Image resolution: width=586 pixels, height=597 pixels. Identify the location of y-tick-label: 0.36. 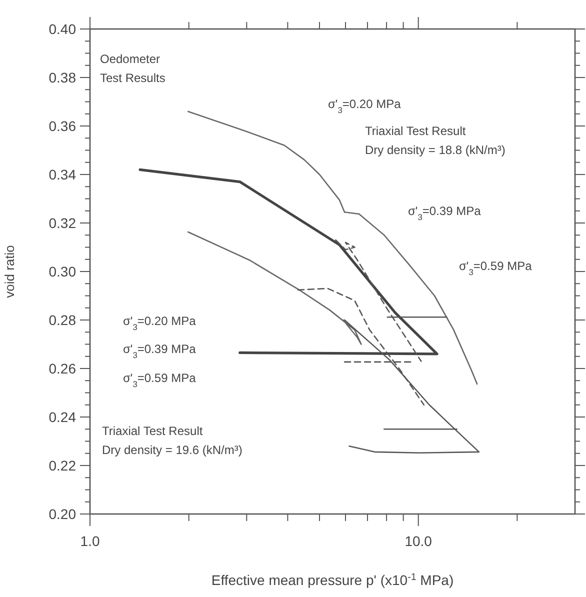
(62, 126).